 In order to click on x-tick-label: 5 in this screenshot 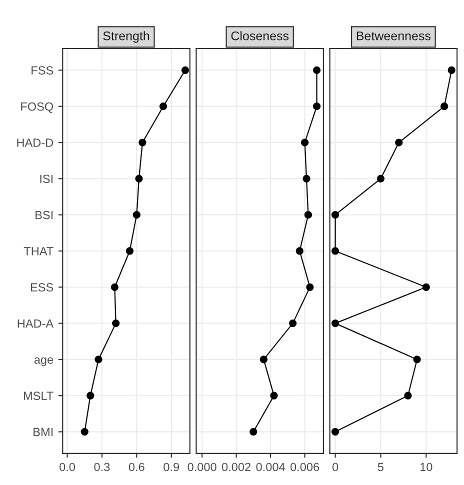, I will do `click(381, 467)`.